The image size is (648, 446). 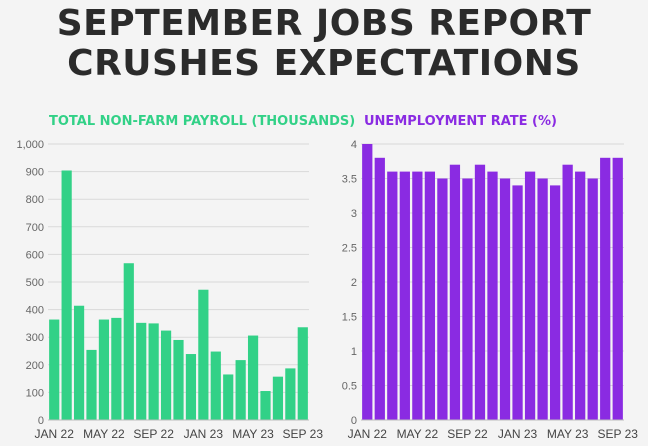 I want to click on payroll-chart-title: TOTAL NON-FARM PAYROLL (THOUSANDS), so click(x=202, y=121).